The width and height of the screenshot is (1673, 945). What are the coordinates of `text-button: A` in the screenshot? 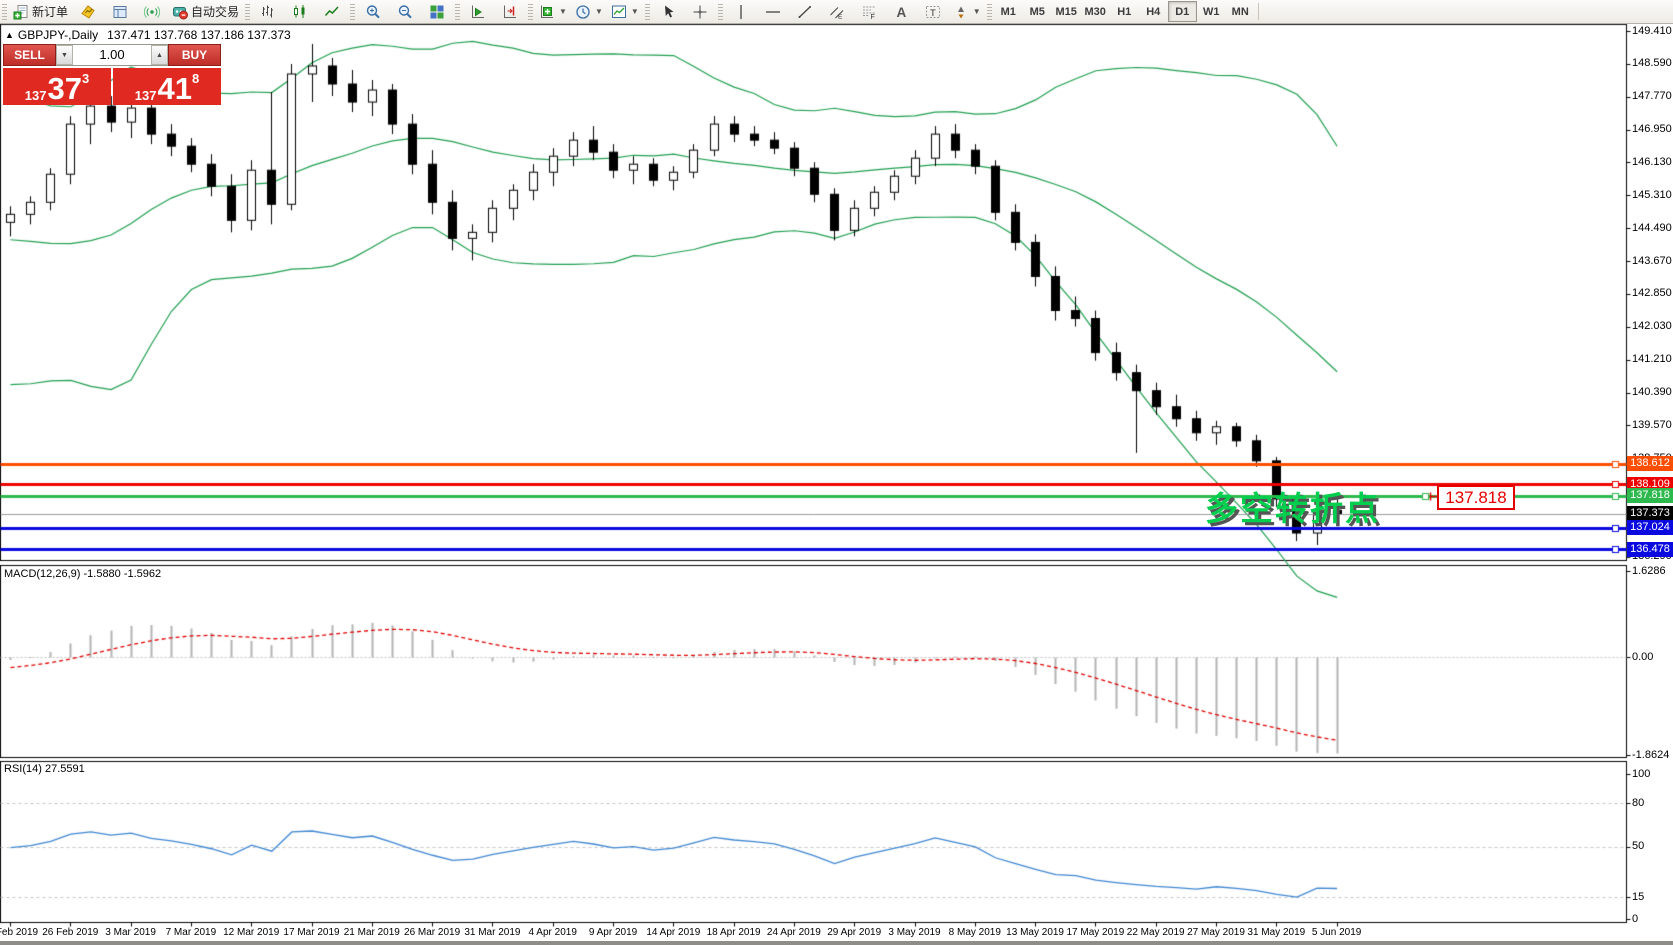 It's located at (901, 12).